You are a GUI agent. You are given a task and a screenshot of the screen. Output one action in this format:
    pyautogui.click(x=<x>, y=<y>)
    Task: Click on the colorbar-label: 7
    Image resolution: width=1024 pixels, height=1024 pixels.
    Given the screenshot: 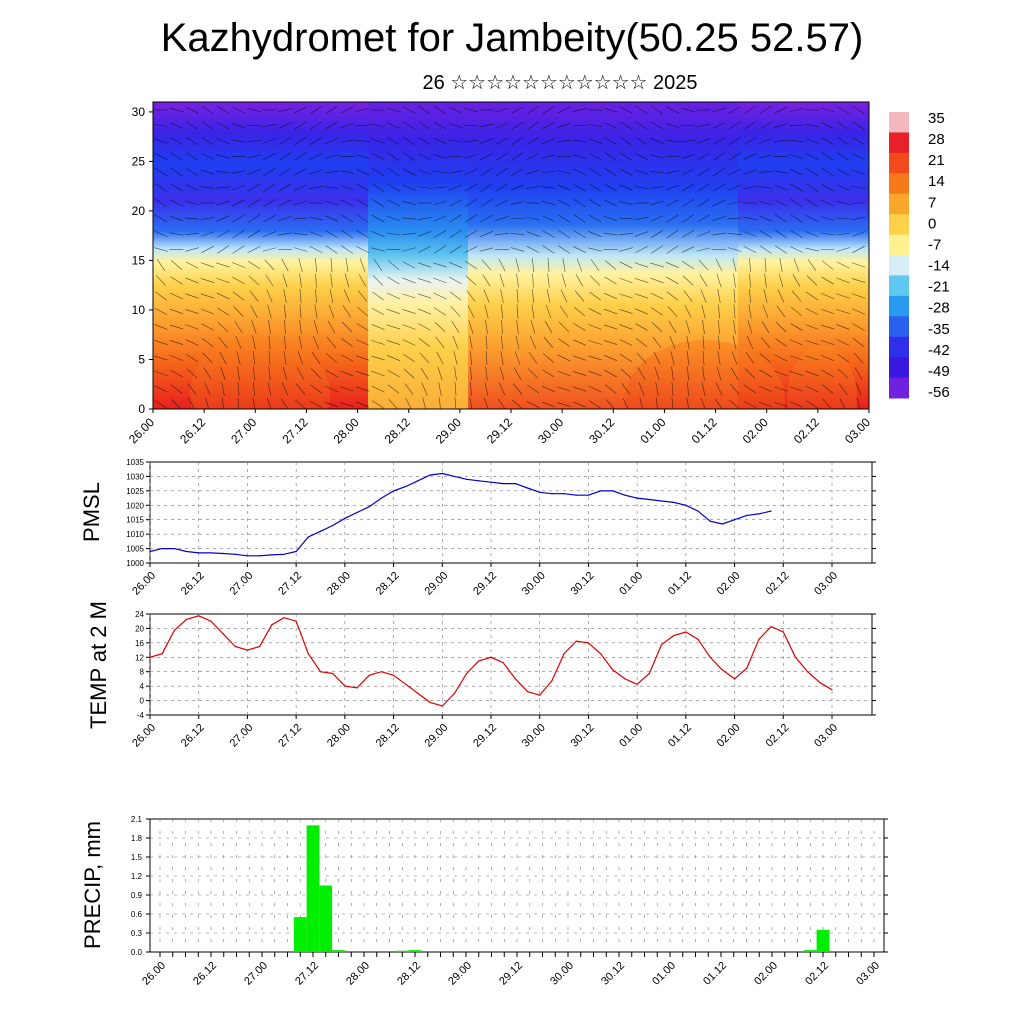 What is the action you would take?
    pyautogui.click(x=932, y=202)
    